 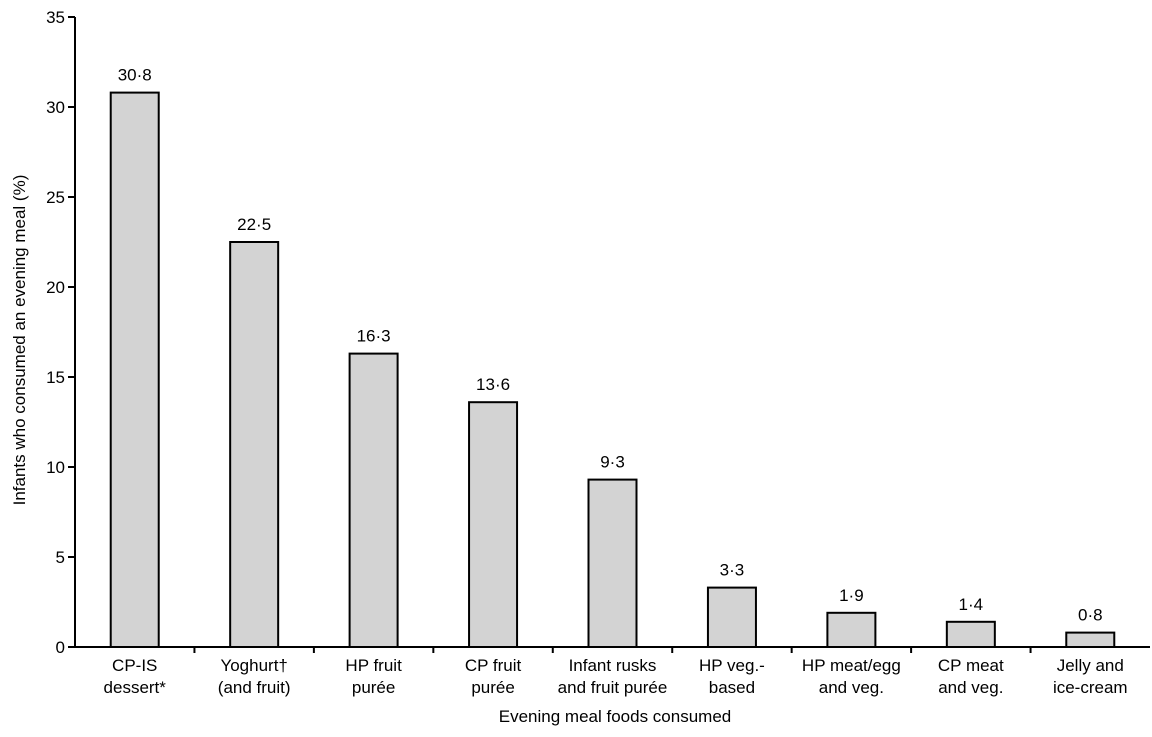 I want to click on bar-value-label: 9·3, so click(x=612, y=462).